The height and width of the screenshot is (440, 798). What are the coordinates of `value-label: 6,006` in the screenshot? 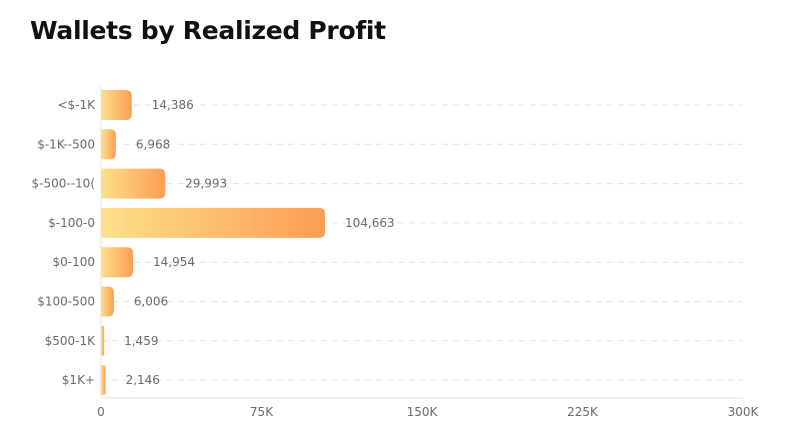 It's located at (151, 302).